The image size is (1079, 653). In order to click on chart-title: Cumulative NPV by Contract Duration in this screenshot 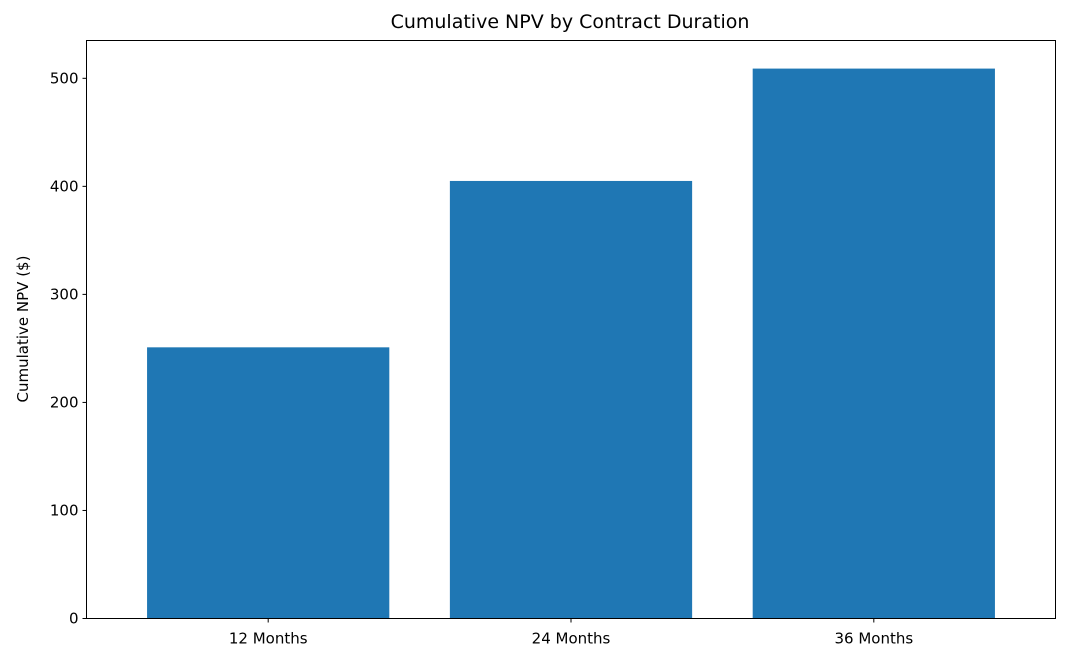, I will do `click(570, 22)`.